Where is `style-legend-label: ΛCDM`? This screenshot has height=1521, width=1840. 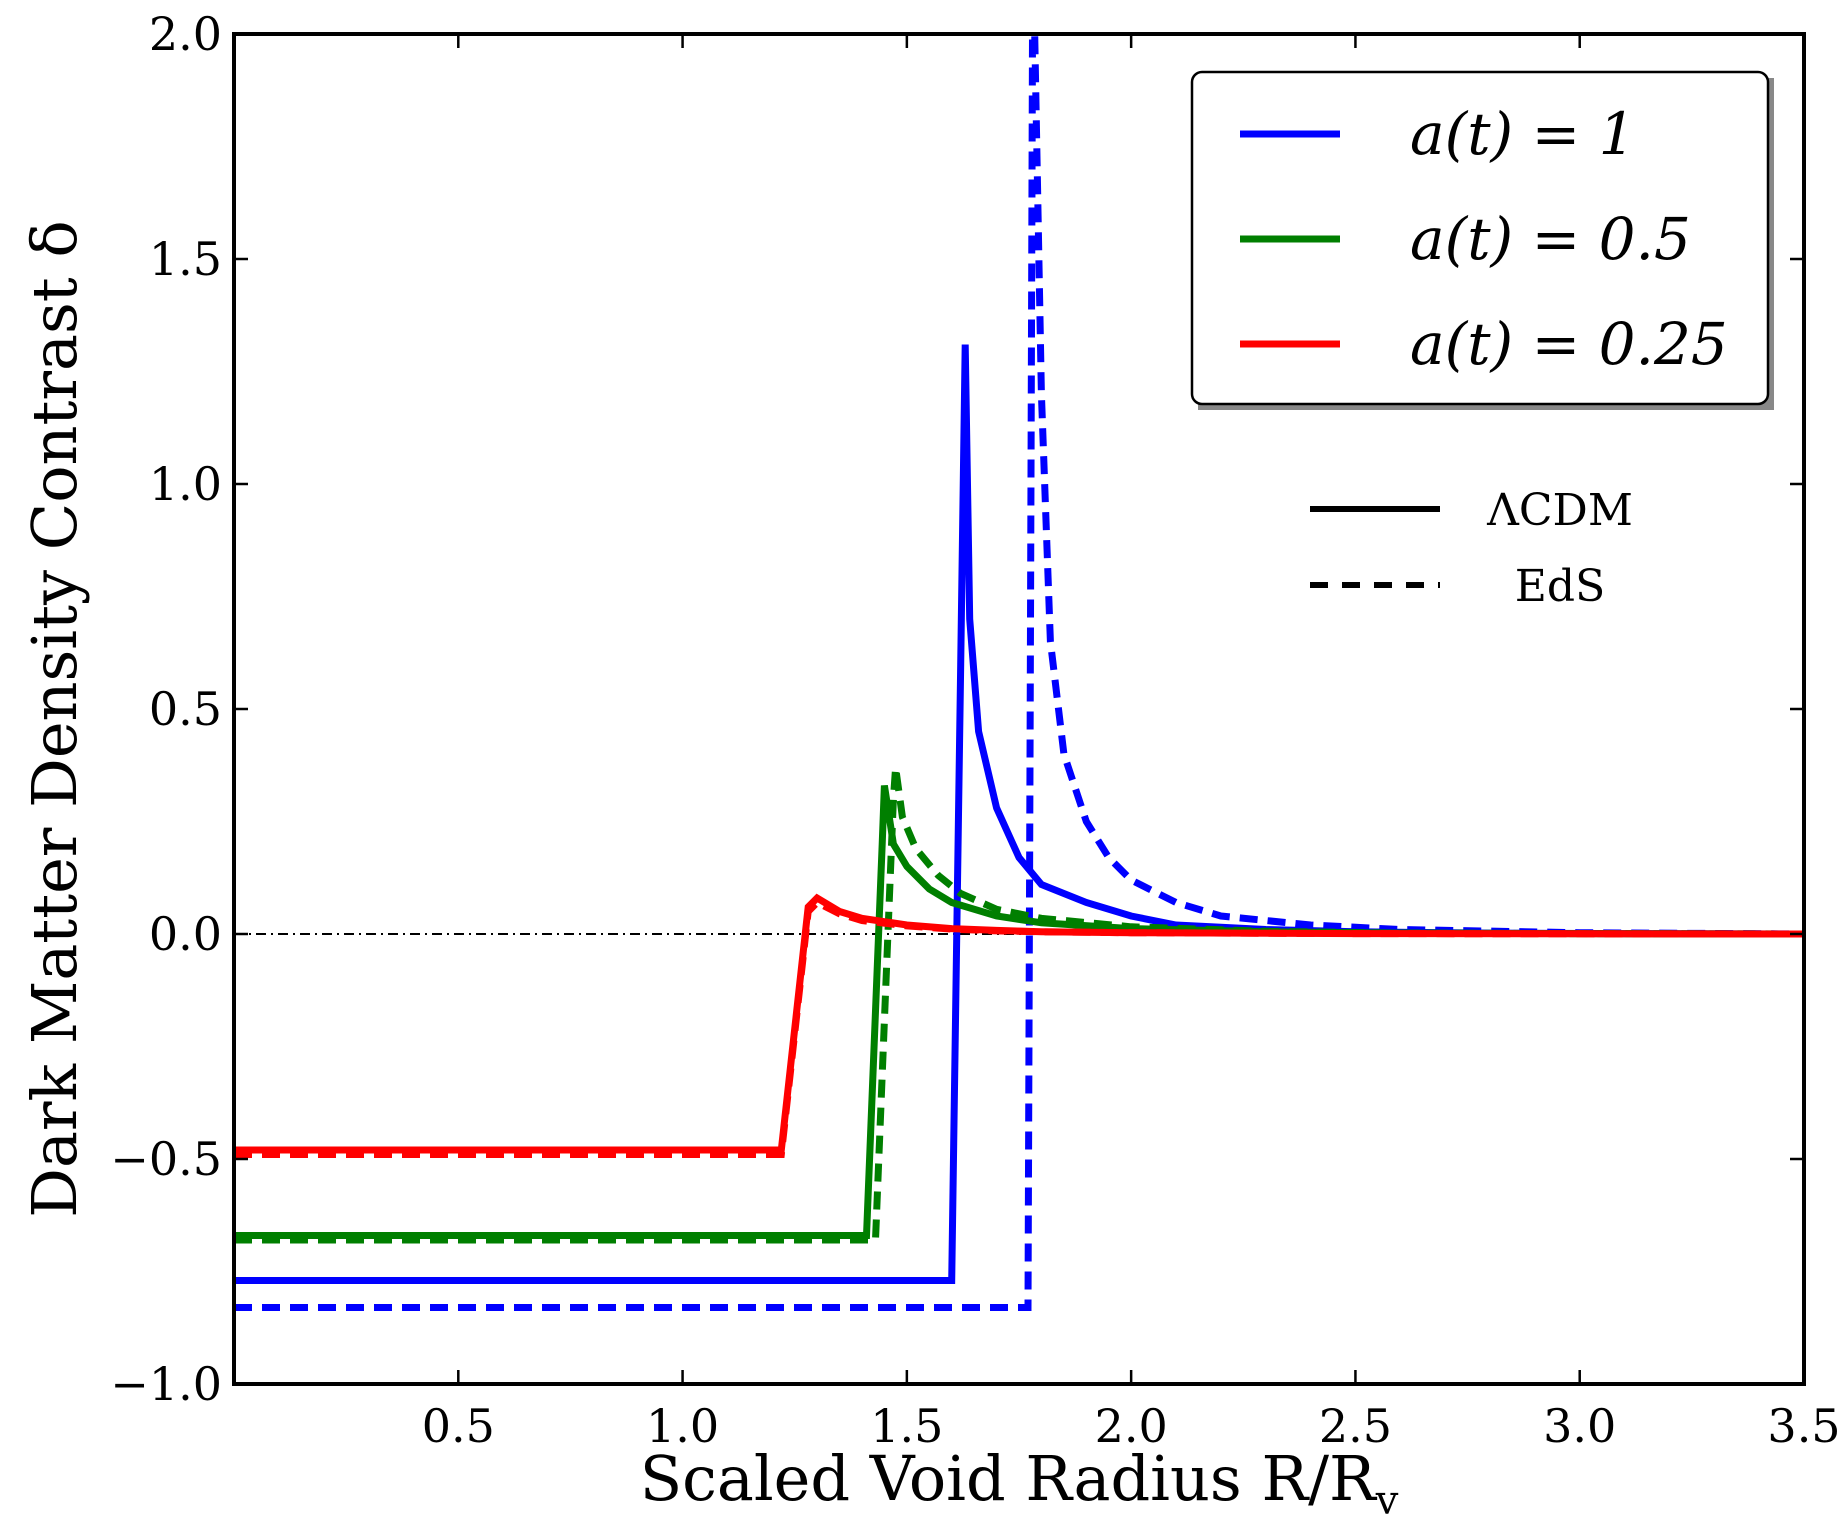
style-legend-label: ΛCDM is located at coordinates (1559, 510).